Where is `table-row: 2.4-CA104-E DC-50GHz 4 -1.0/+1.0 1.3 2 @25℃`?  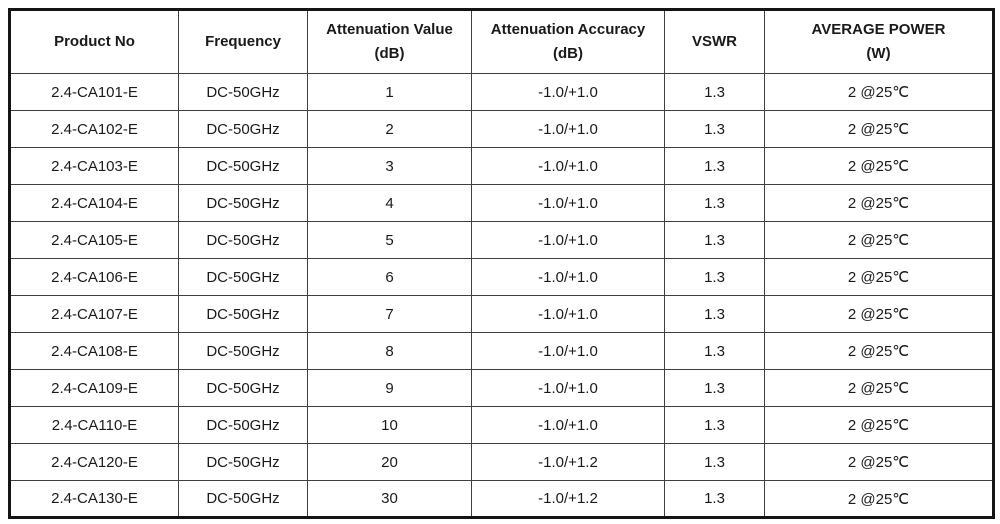
table-row: 2.4-CA104-E DC-50GHz 4 -1.0/+1.0 1.3 2 @25℃ is located at coordinates (501, 203).